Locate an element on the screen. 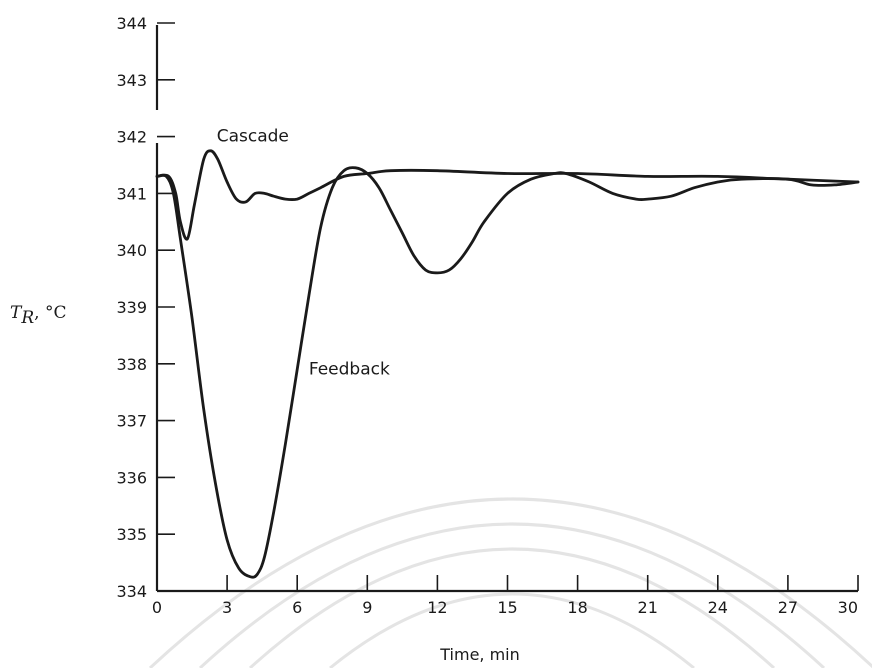 This screenshot has height=668, width=872. y-tick-label: 341 is located at coordinates (131, 193).